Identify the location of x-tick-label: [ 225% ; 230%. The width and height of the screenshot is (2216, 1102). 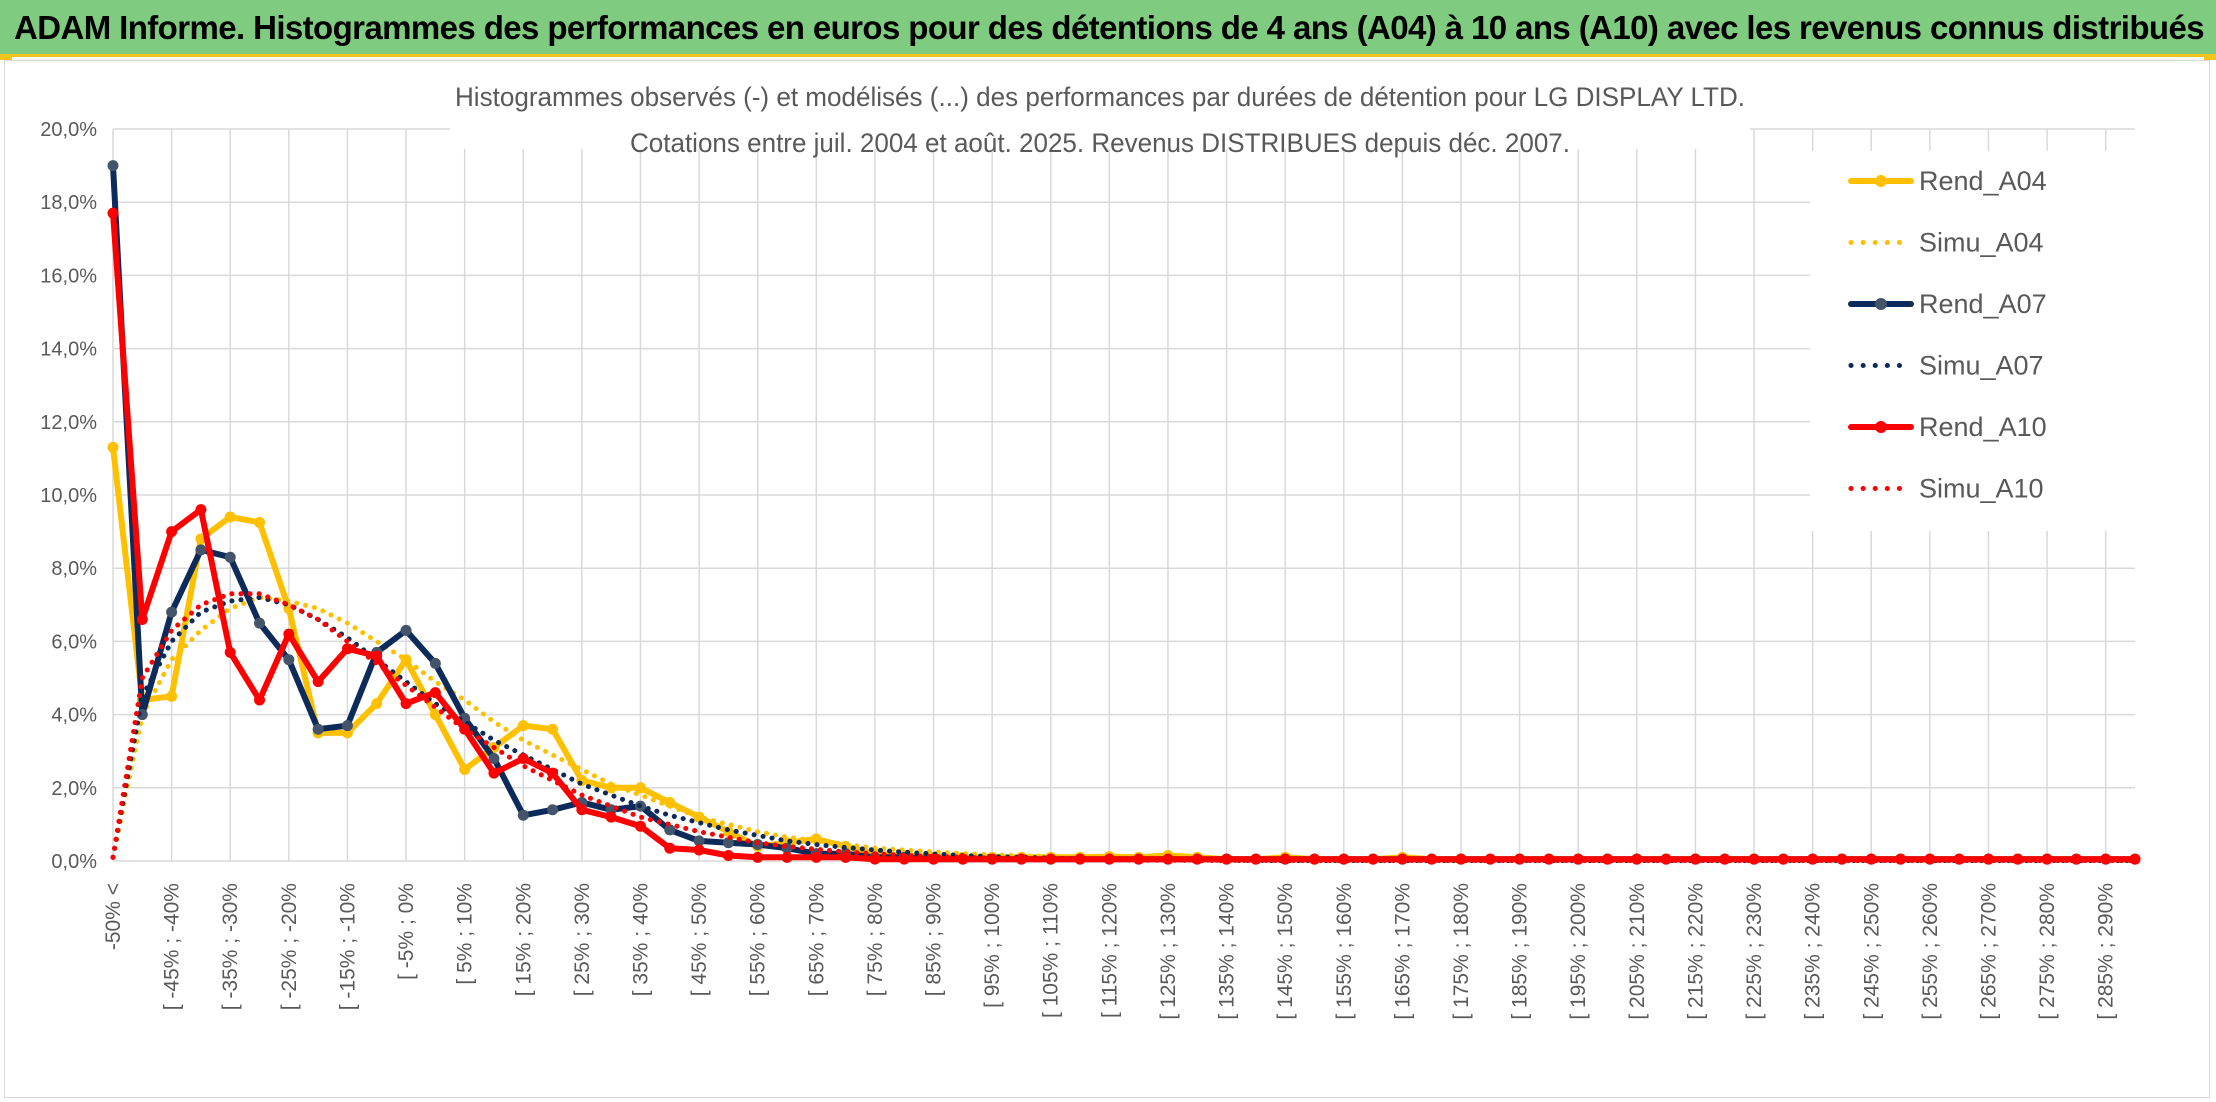
(1754, 951).